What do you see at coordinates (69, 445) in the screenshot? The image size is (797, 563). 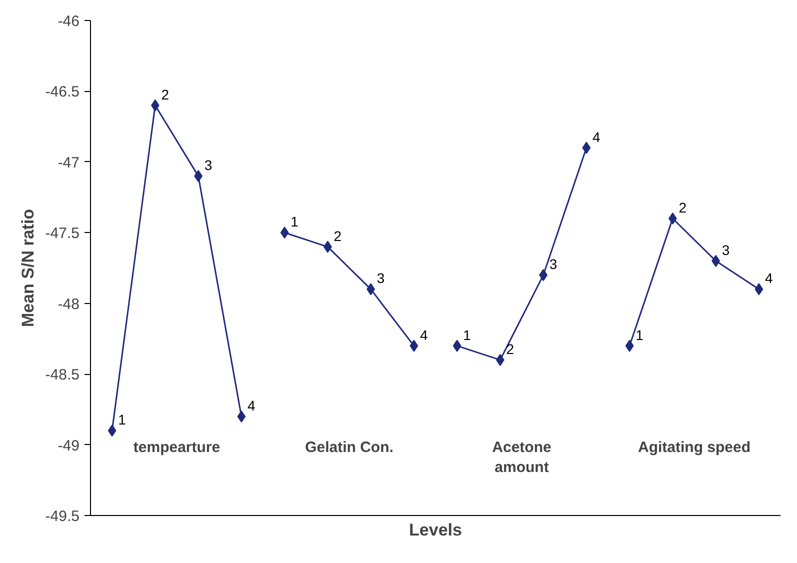 I see `y-tick-label: -49` at bounding box center [69, 445].